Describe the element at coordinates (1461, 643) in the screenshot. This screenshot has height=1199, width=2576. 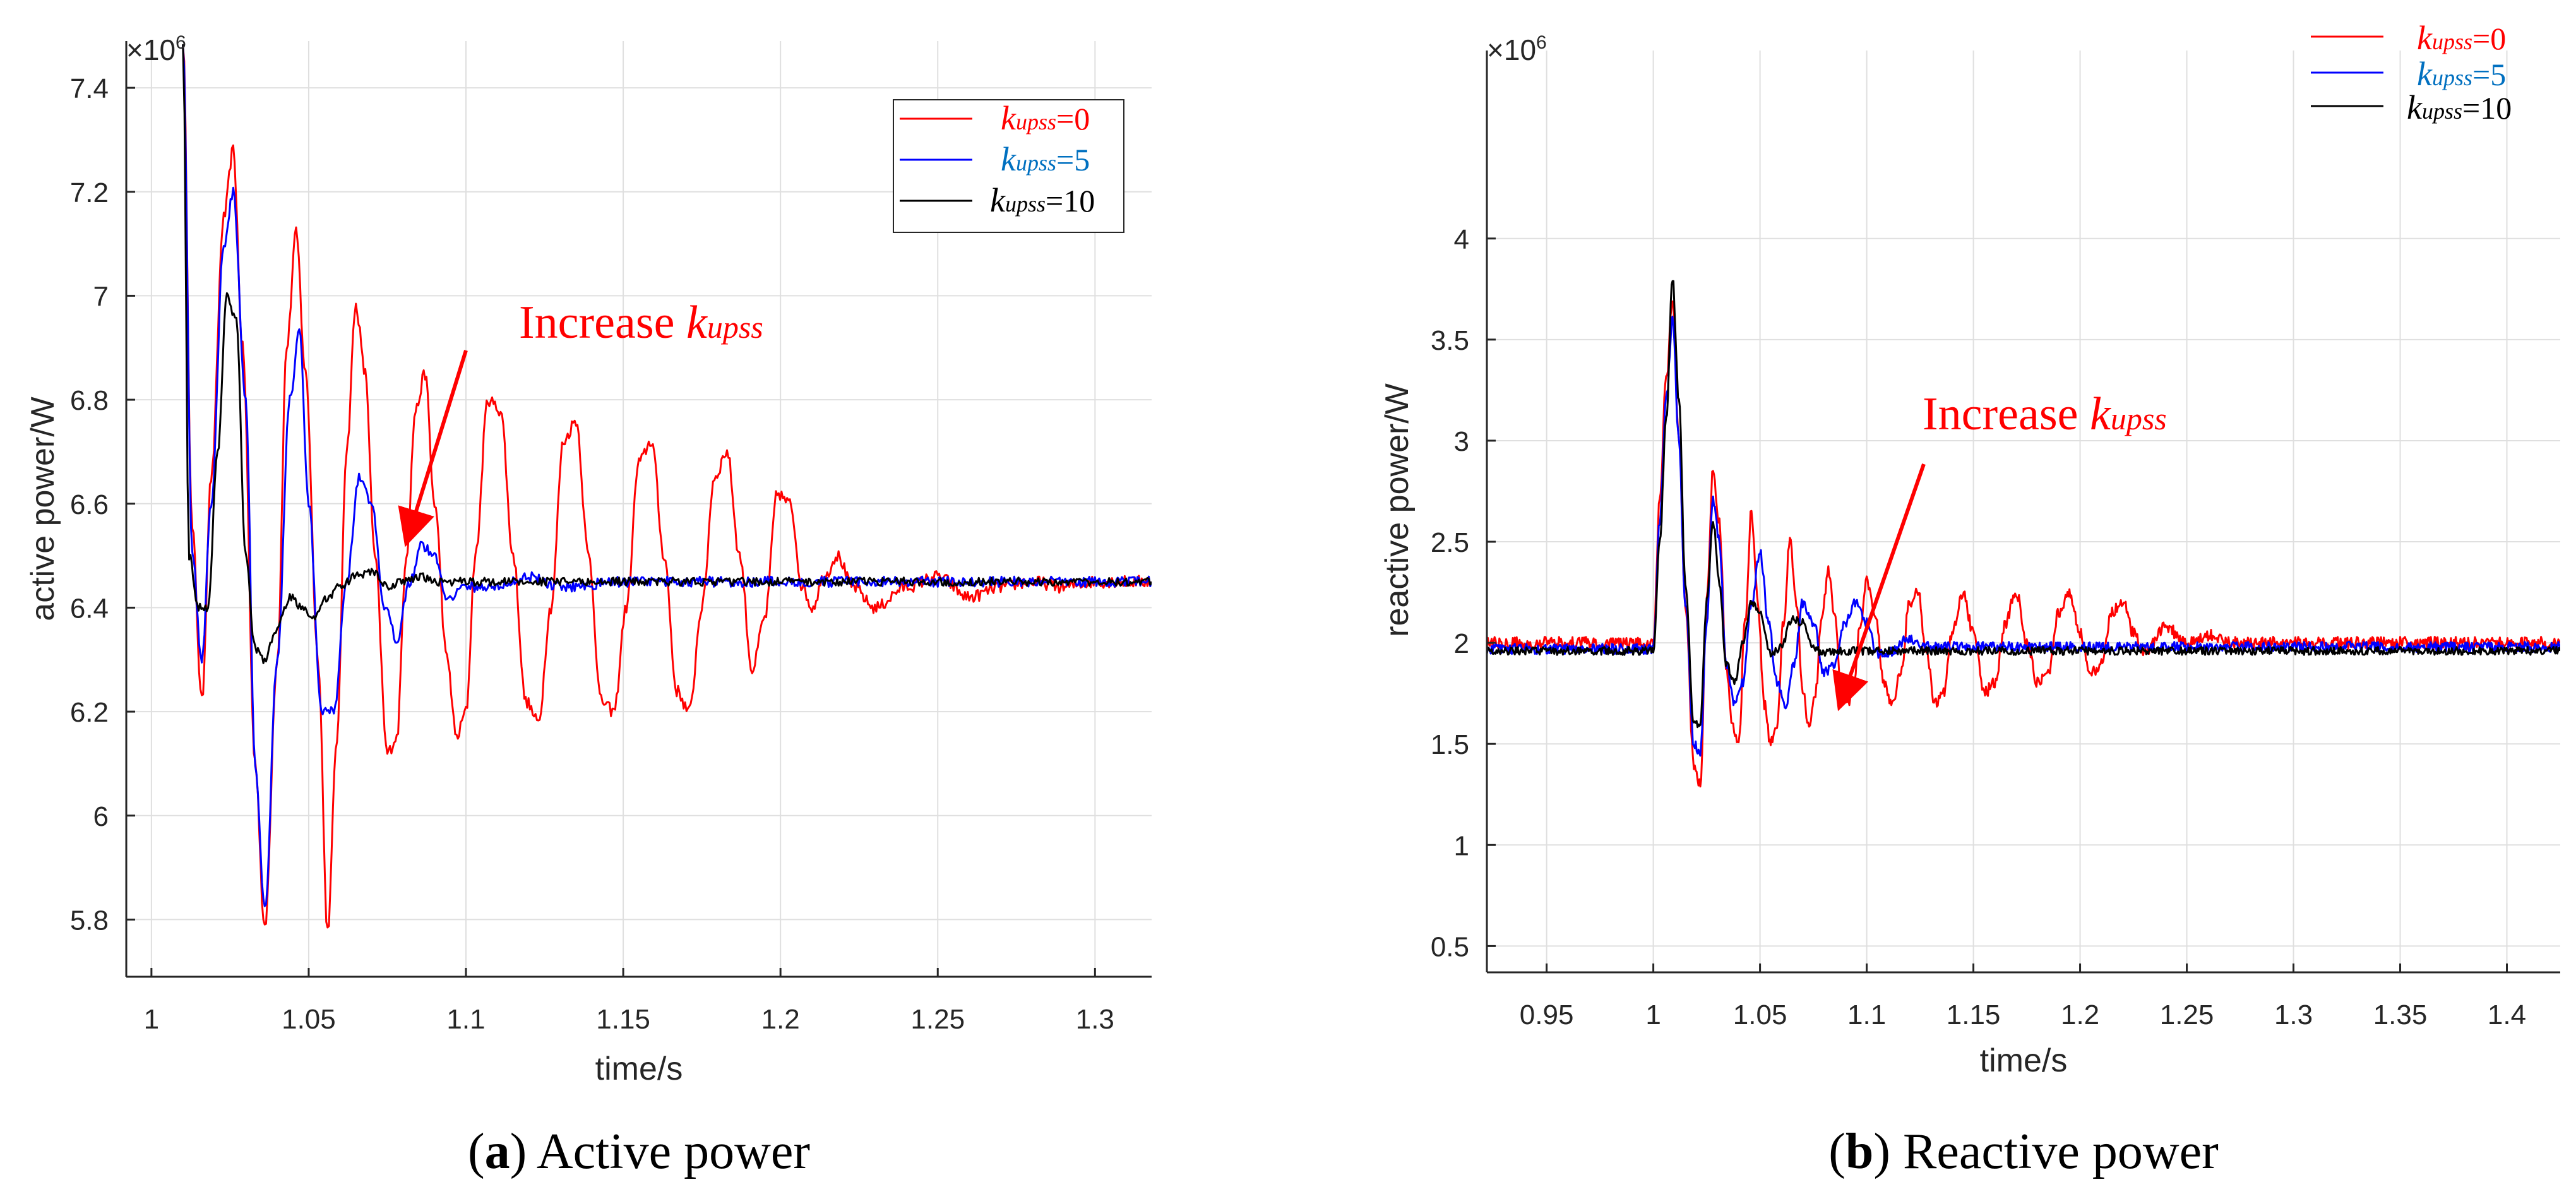
I see `y-tick-label: 2` at that location.